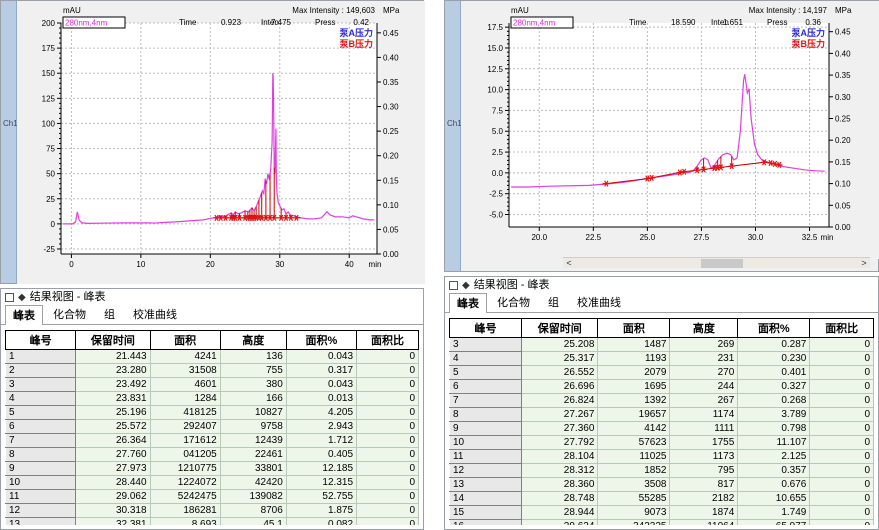  I want to click on cell-面积%: 65.977, so click(774, 522).